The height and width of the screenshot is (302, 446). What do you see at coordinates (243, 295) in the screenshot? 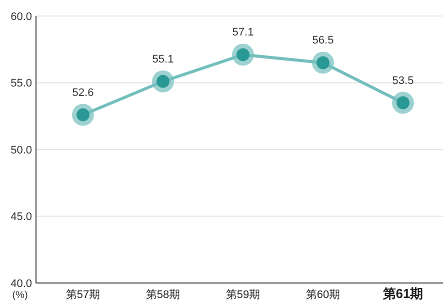
I see `x-tick-label: 第59期` at bounding box center [243, 295].